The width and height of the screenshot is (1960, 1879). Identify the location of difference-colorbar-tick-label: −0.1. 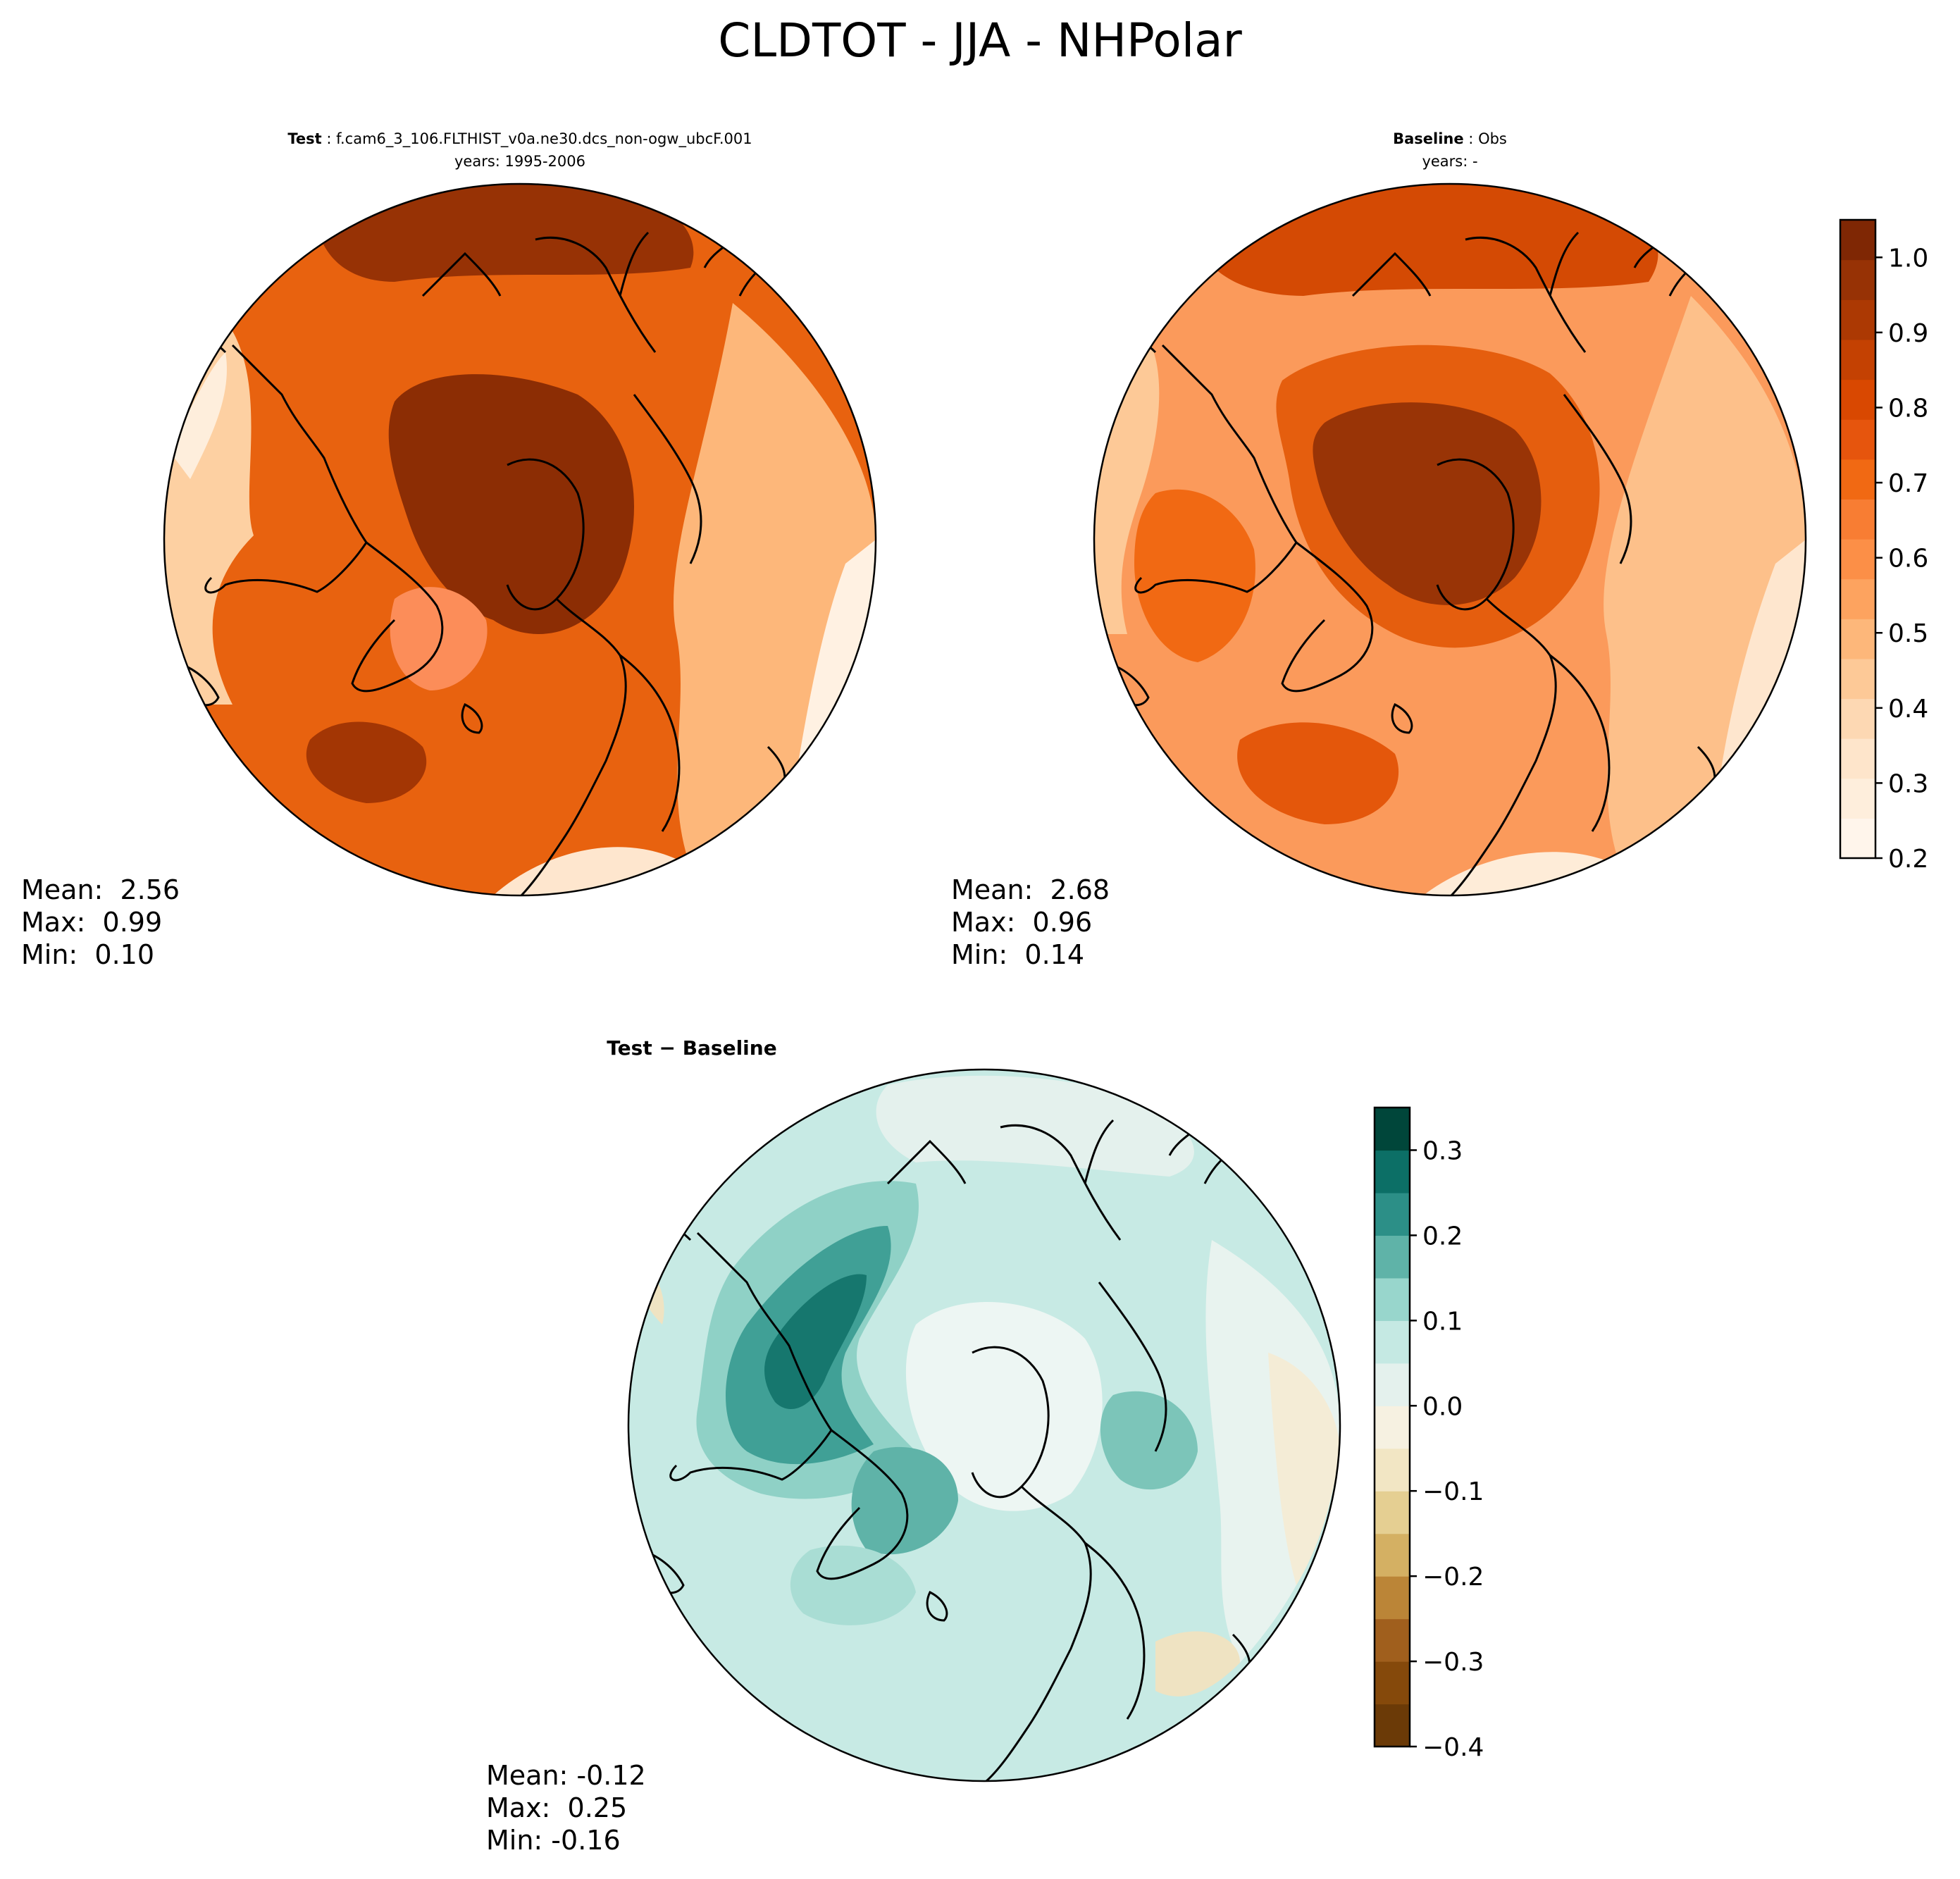
(1453, 1491).